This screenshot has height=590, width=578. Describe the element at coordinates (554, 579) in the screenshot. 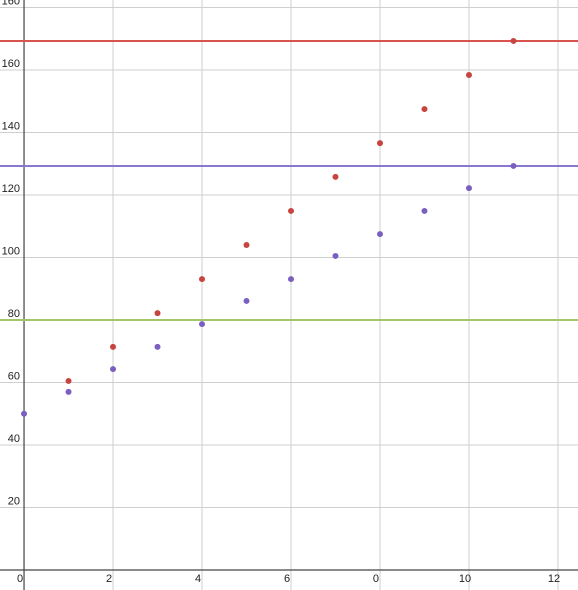

I see `x-tick-label: 12` at that location.